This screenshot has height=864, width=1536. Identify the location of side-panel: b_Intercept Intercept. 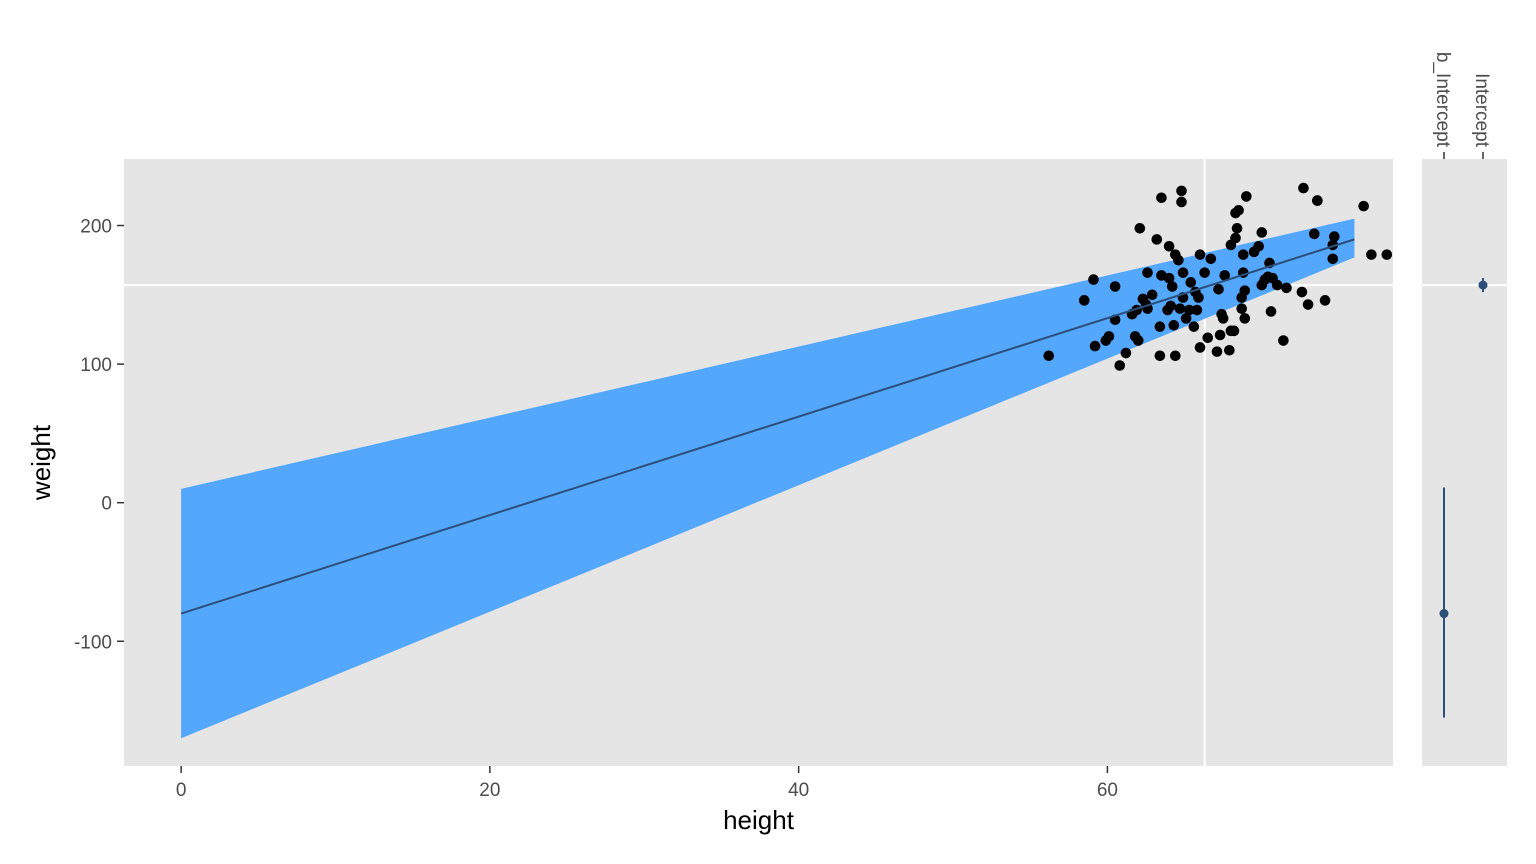
(1464, 409).